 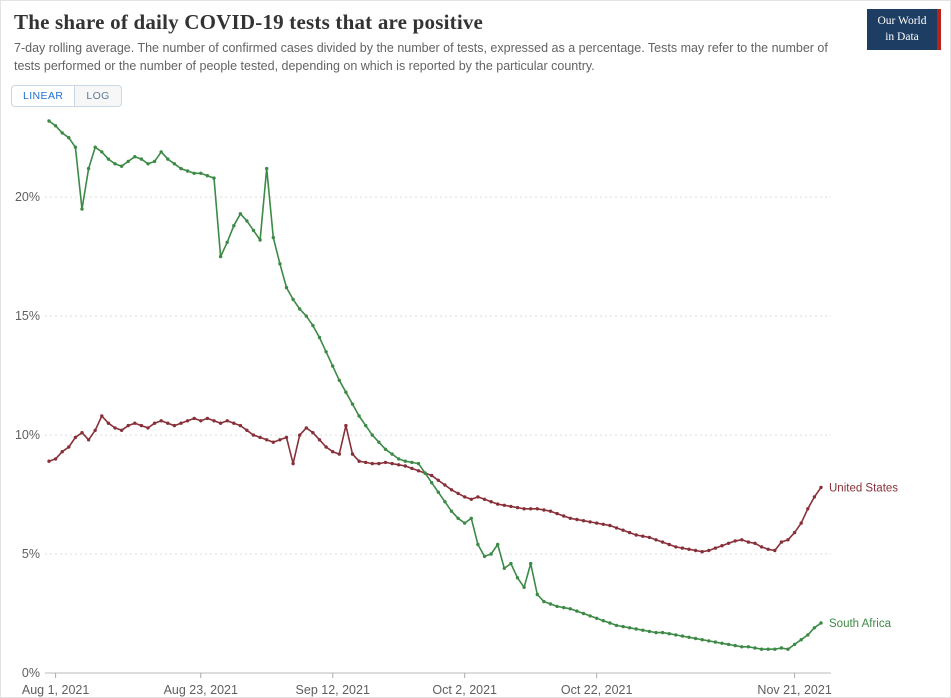 I want to click on y-tick-label: 20%, so click(x=27, y=197).